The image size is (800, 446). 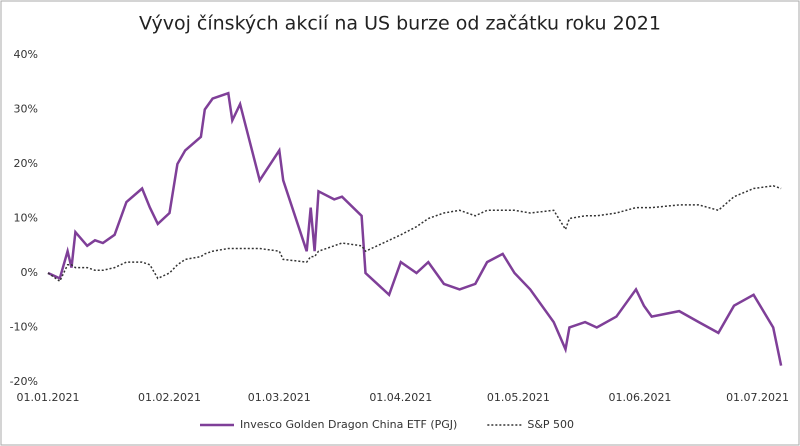 I want to click on y-tick-label: -20%, so click(x=24, y=381).